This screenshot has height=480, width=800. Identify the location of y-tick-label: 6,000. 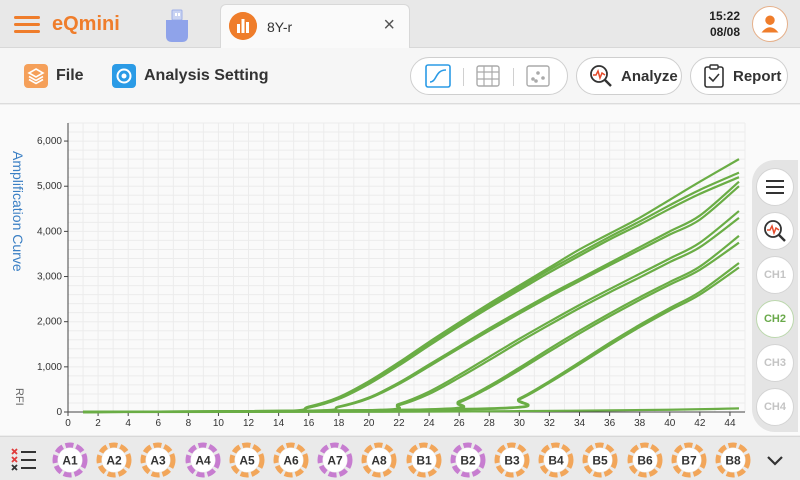
(49, 141).